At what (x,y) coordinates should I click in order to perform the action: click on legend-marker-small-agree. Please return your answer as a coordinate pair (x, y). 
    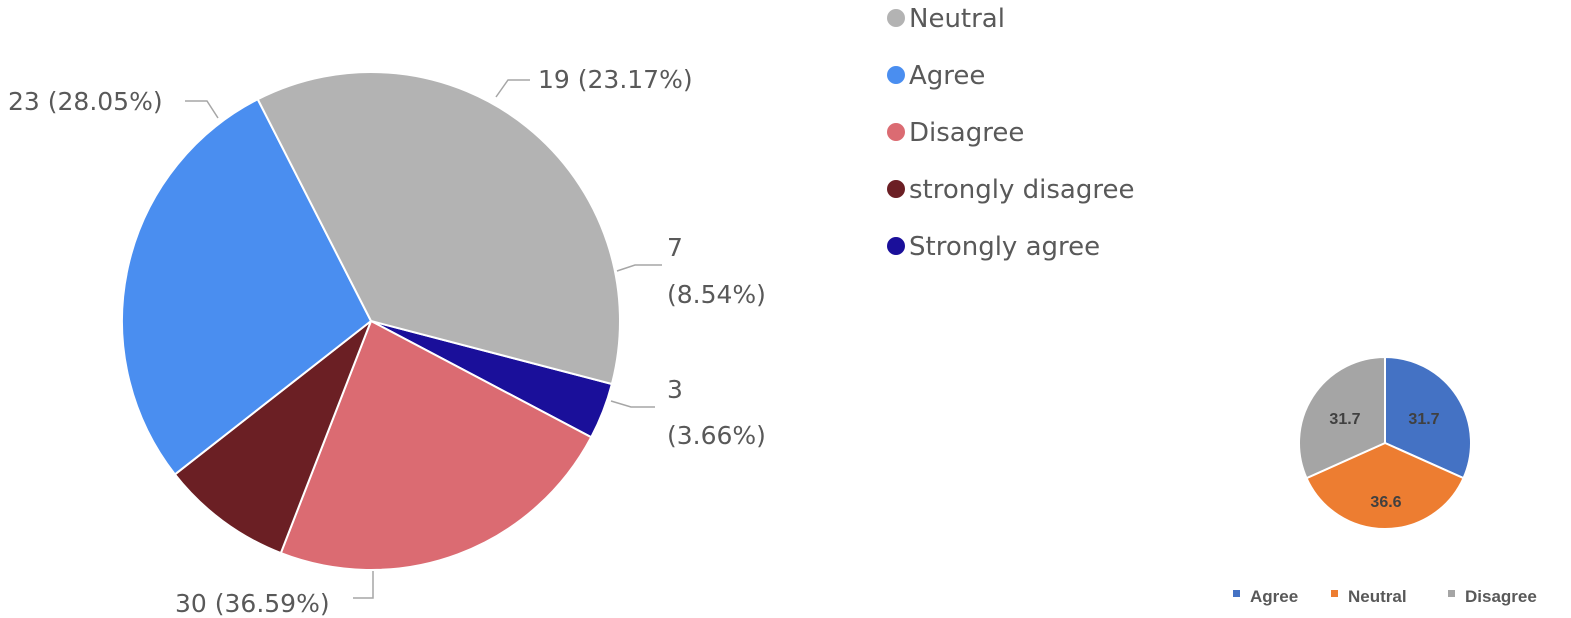
    Looking at the image, I should click on (1236, 593).